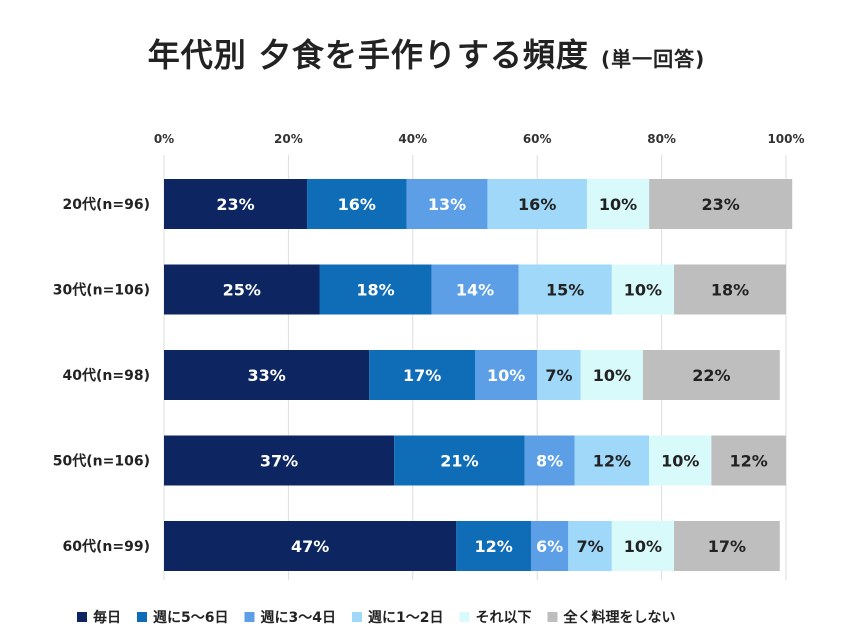  Describe the element at coordinates (661, 139) in the screenshot. I see `x-tick-label: 80%` at that location.